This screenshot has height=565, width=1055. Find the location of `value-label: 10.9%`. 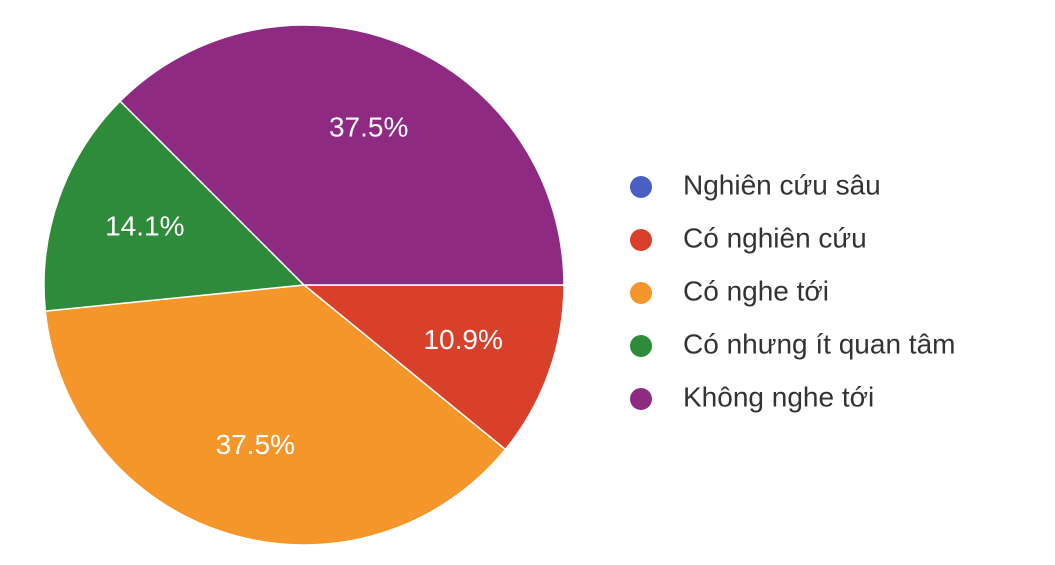

value-label: 10.9% is located at coordinates (462, 339).